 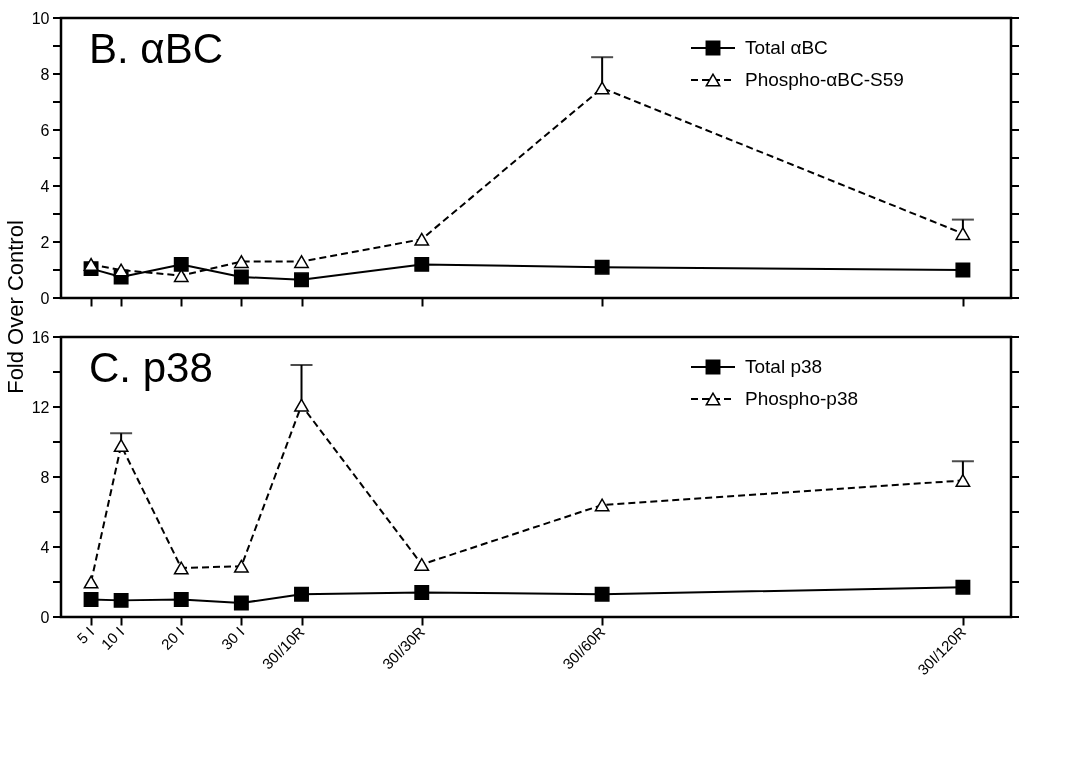 What do you see at coordinates (784, 366) in the screenshot?
I see `legend-label: Total p38` at bounding box center [784, 366].